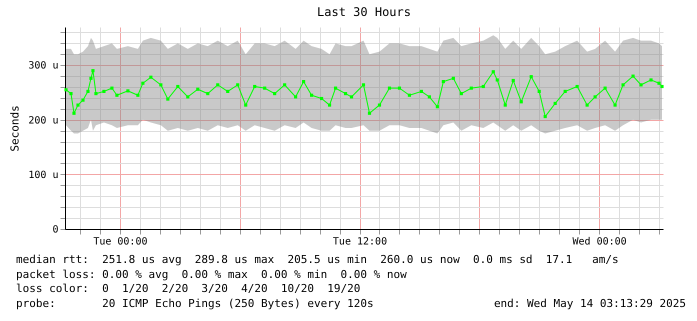 The height and width of the screenshot is (321, 697). What do you see at coordinates (599, 242) in the screenshot?
I see `x-tick-label: Wed 00:00` at bounding box center [599, 242].